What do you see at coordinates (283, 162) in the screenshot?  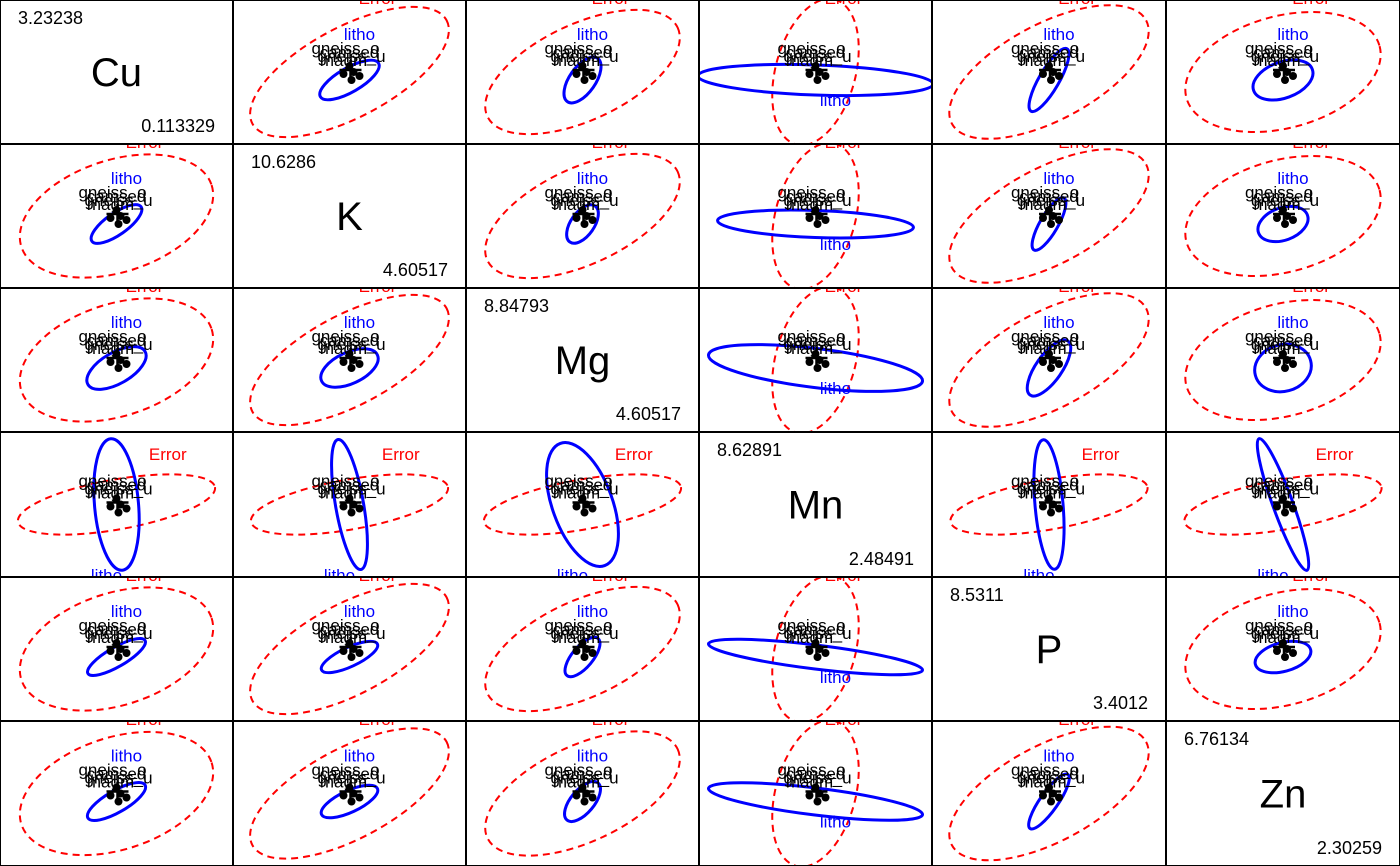 I see `diag-max-label: 10.6286` at bounding box center [283, 162].